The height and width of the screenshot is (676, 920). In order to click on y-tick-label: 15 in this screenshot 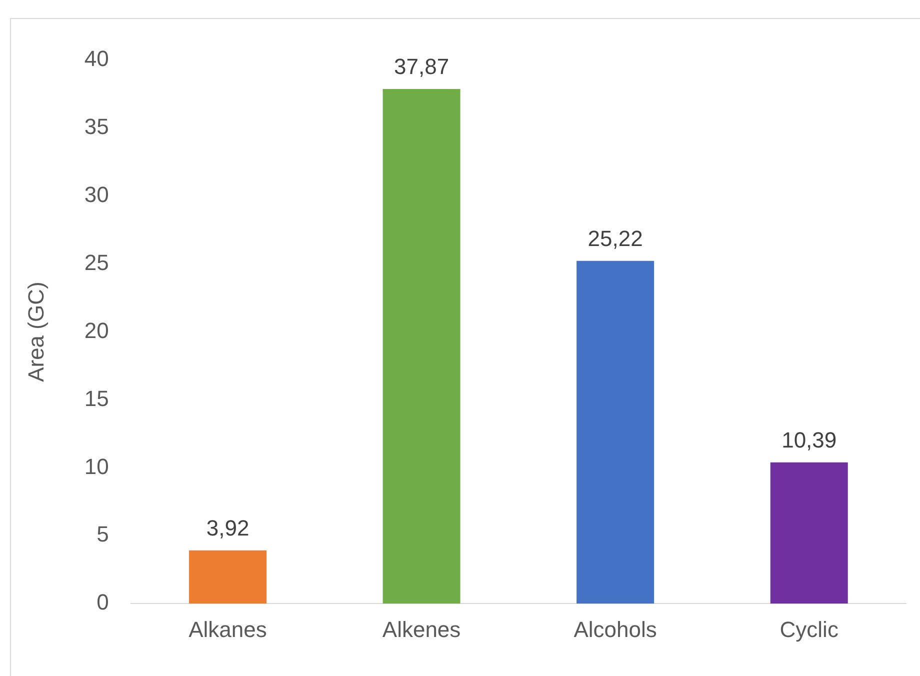, I will do `click(96, 398)`.